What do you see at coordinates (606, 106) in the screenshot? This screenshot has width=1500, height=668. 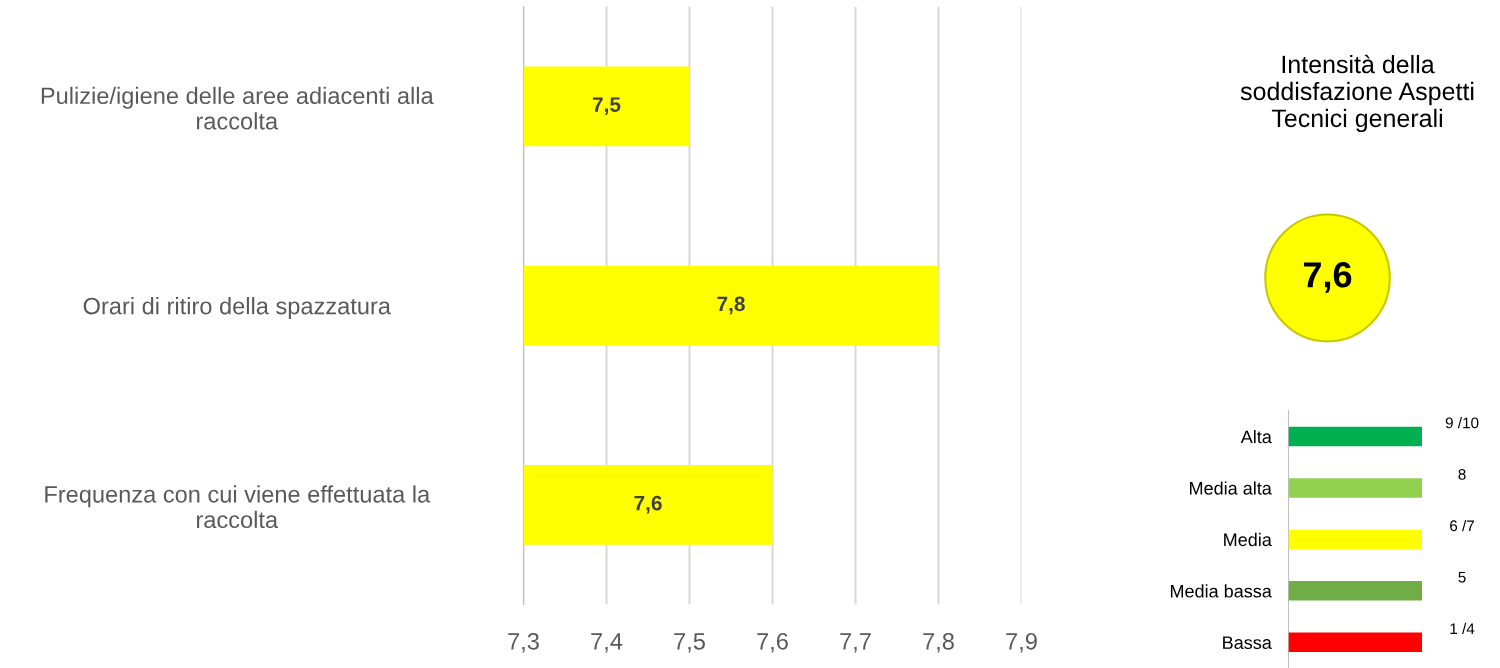 I see `data-label: 7,5` at bounding box center [606, 106].